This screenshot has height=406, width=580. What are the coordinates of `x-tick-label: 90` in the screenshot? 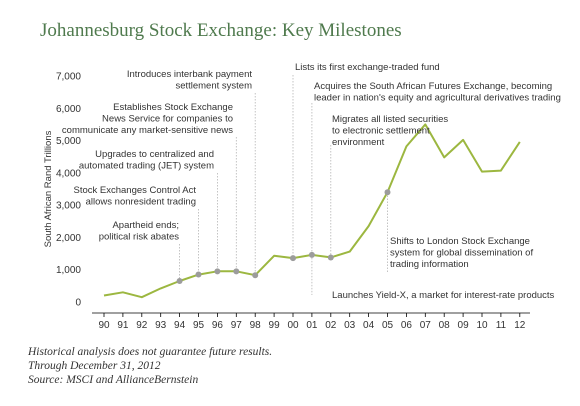 It's located at (104, 325).